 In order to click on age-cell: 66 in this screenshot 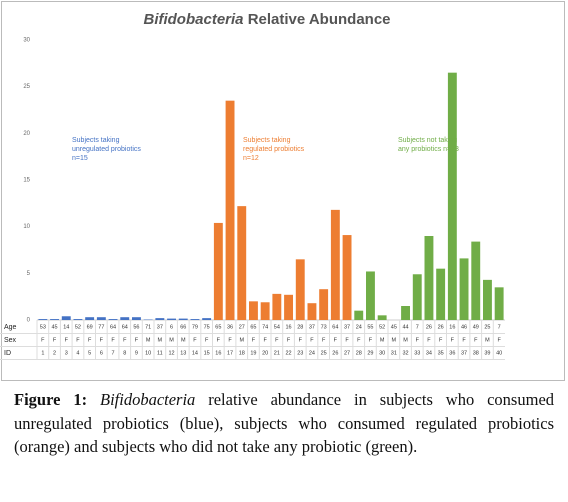, I will do `click(183, 327)`.